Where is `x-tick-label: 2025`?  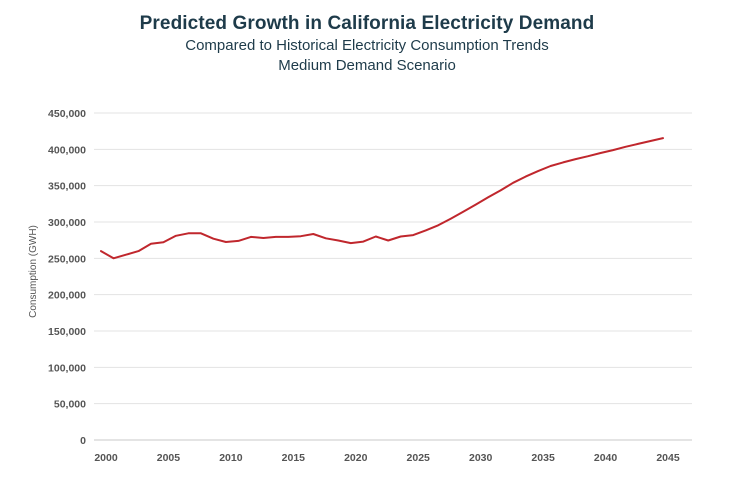 x-tick-label: 2025 is located at coordinates (419, 458).